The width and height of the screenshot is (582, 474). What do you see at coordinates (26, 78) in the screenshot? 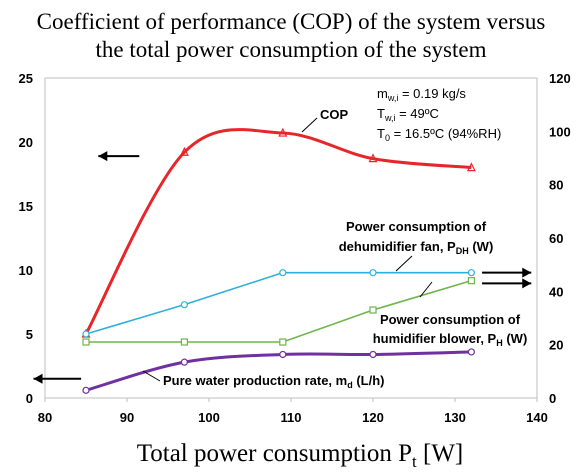
I see `y-left-tick-label: 25` at bounding box center [26, 78].